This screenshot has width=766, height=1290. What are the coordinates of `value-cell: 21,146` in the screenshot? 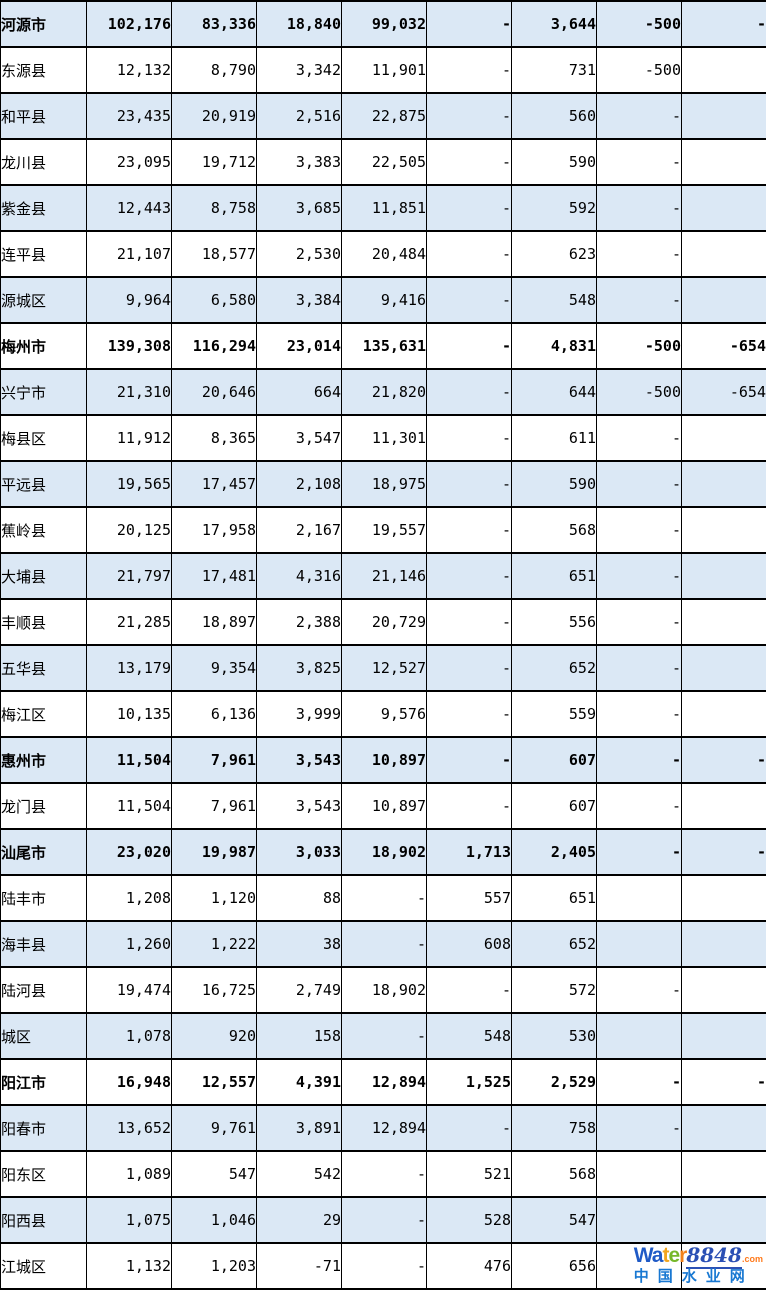 It's located at (384, 576).